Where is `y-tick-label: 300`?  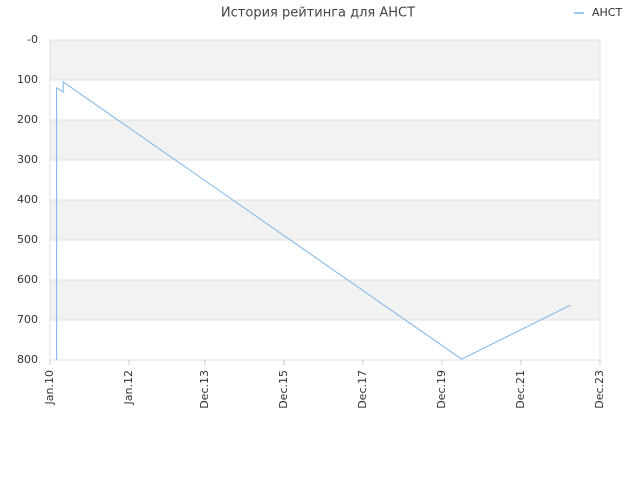
y-tick-label: 300 is located at coordinates (27, 159).